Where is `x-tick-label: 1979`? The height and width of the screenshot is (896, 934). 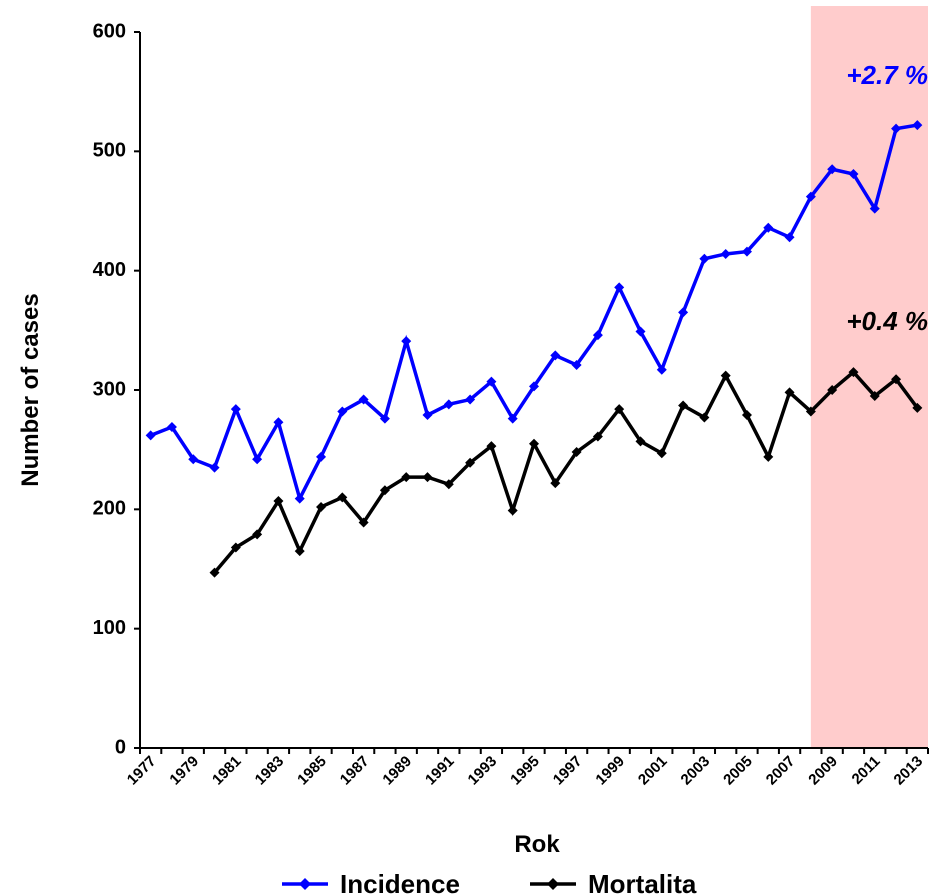 x-tick-label: 1979 is located at coordinates (184, 771).